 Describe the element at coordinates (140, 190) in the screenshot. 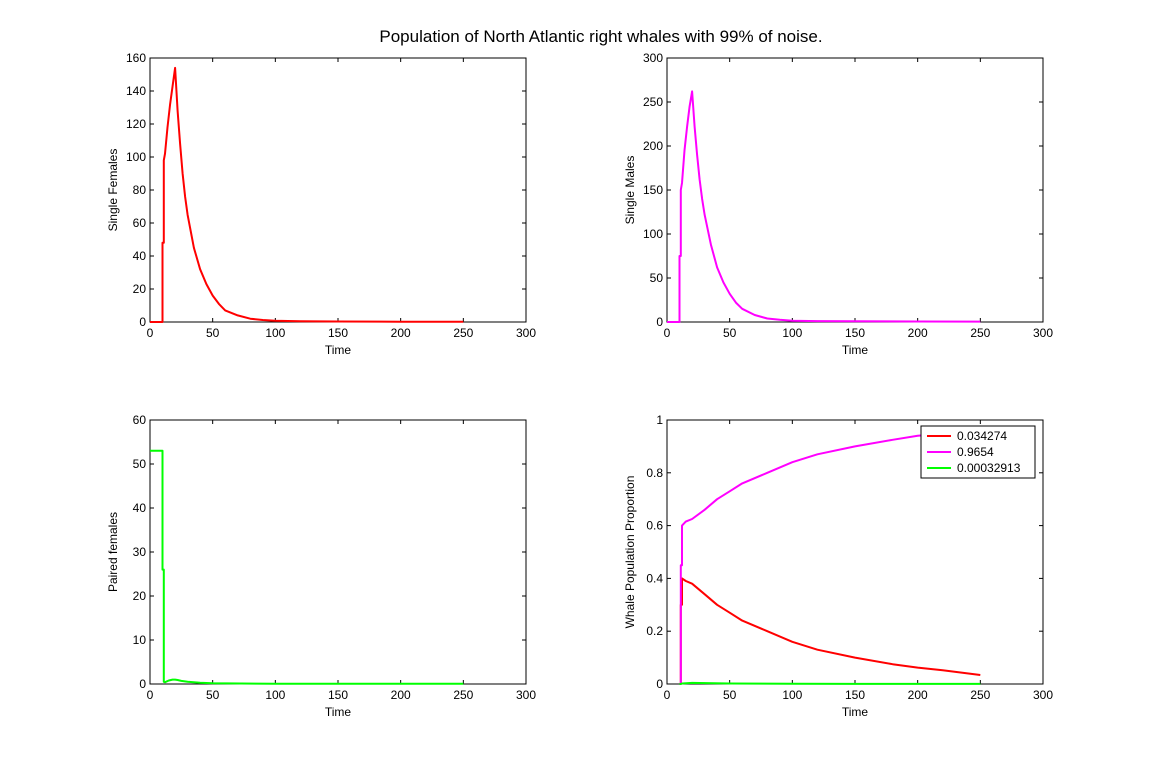

I see `y-tick-label: 80` at that location.